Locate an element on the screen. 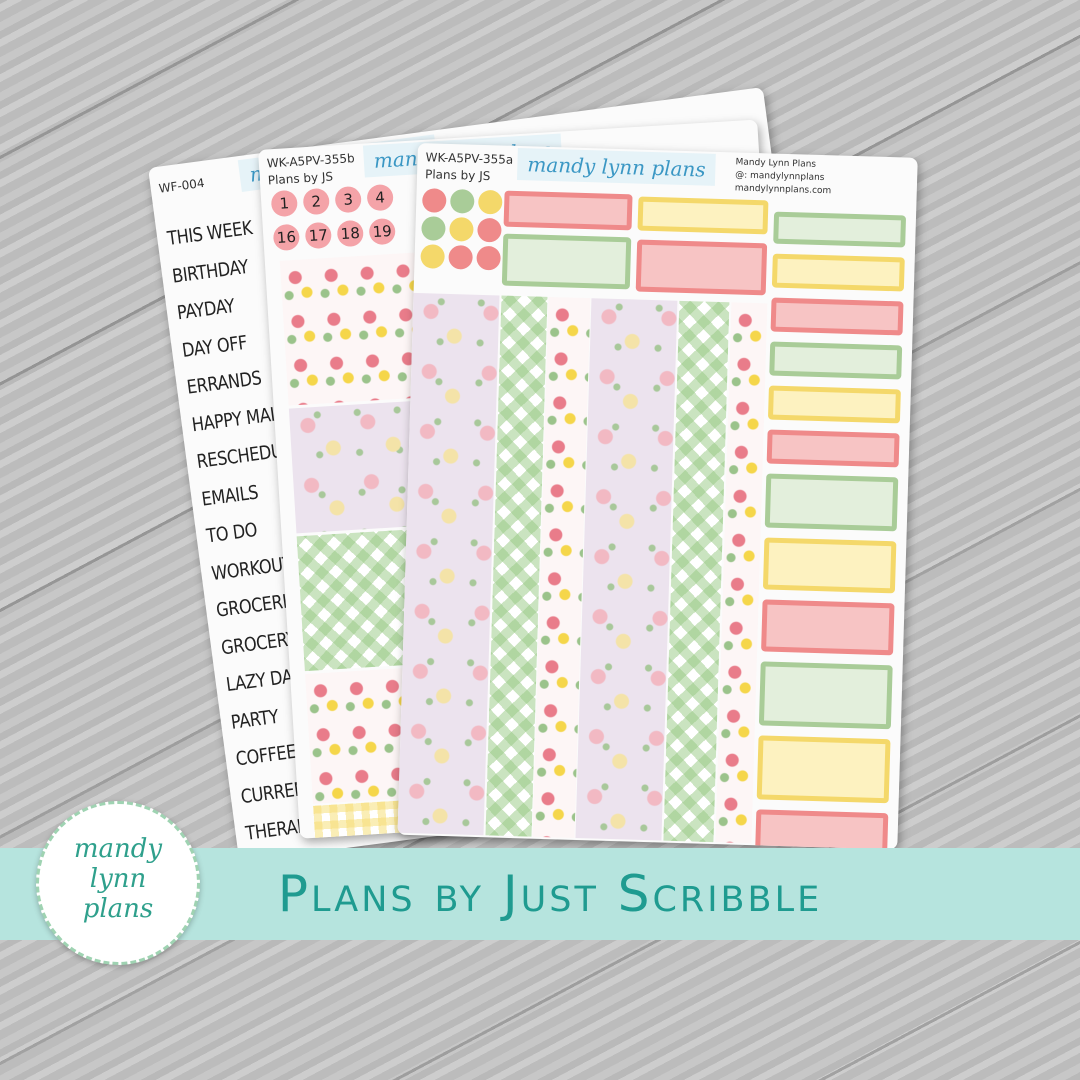  logo-text: mandy lynn plans is located at coordinates (118, 879).